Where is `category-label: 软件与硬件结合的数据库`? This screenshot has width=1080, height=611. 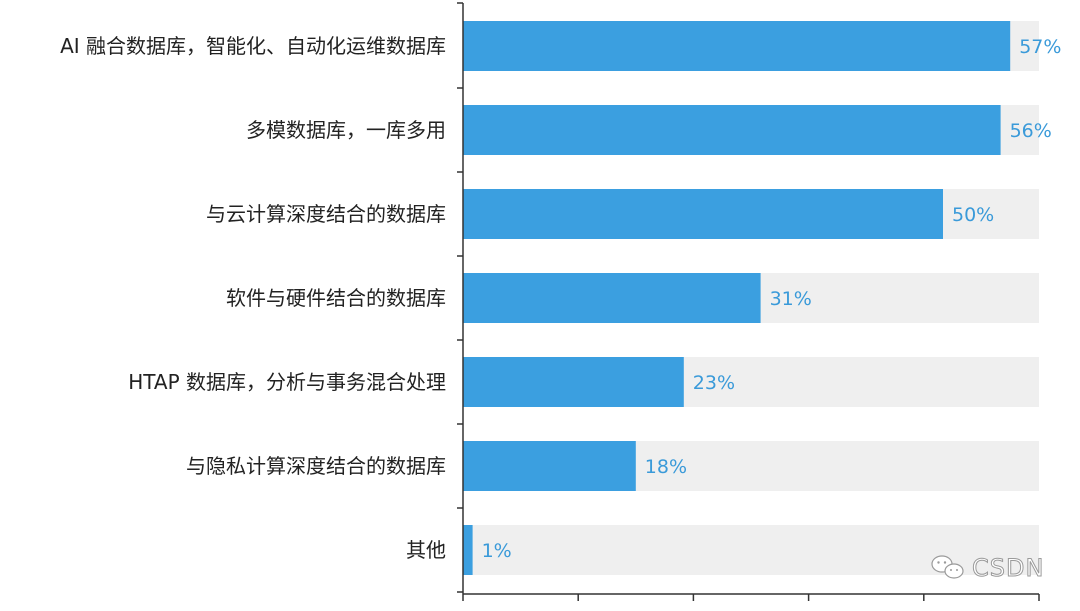
category-label: 软件与硬件结合的数据库 is located at coordinates (336, 298).